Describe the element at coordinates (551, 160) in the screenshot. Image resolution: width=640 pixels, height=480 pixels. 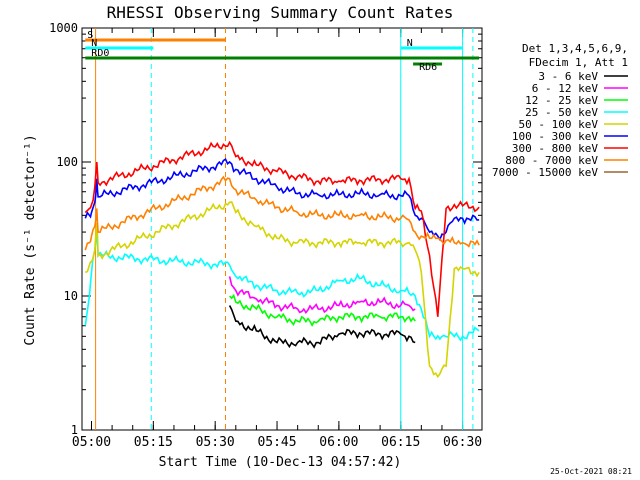
I see `legend-label: 800 - 7000 keV` at that location.